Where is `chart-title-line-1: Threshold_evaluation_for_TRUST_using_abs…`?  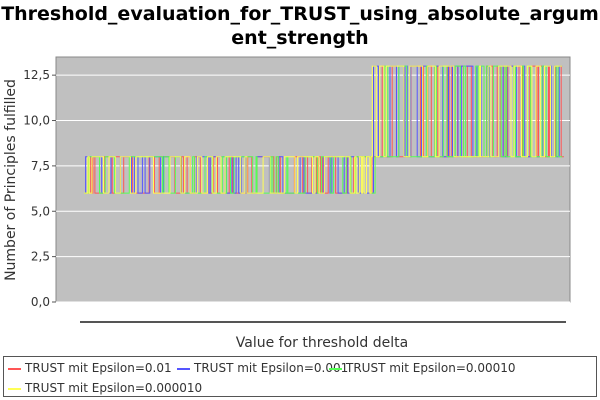 chart-title-line-1: Threshold_evaluation_for_TRUST_using_abs… is located at coordinates (300, 14).